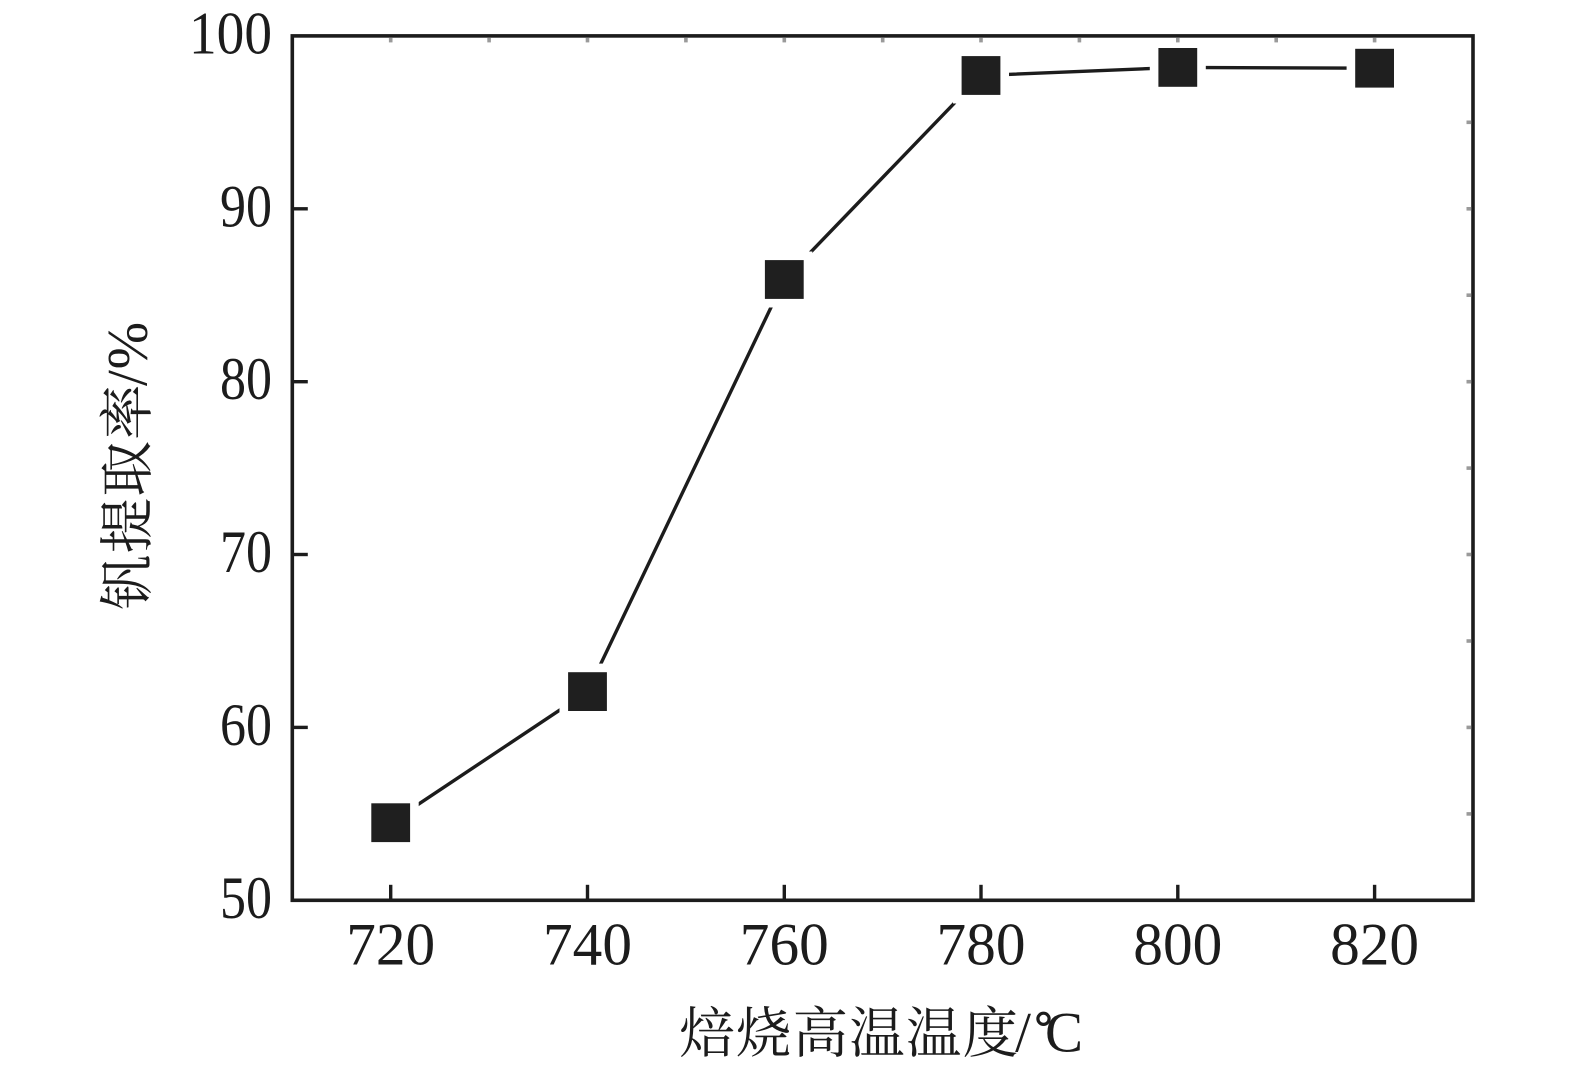  I want to click on svg-text: 820, so click(1374, 945).